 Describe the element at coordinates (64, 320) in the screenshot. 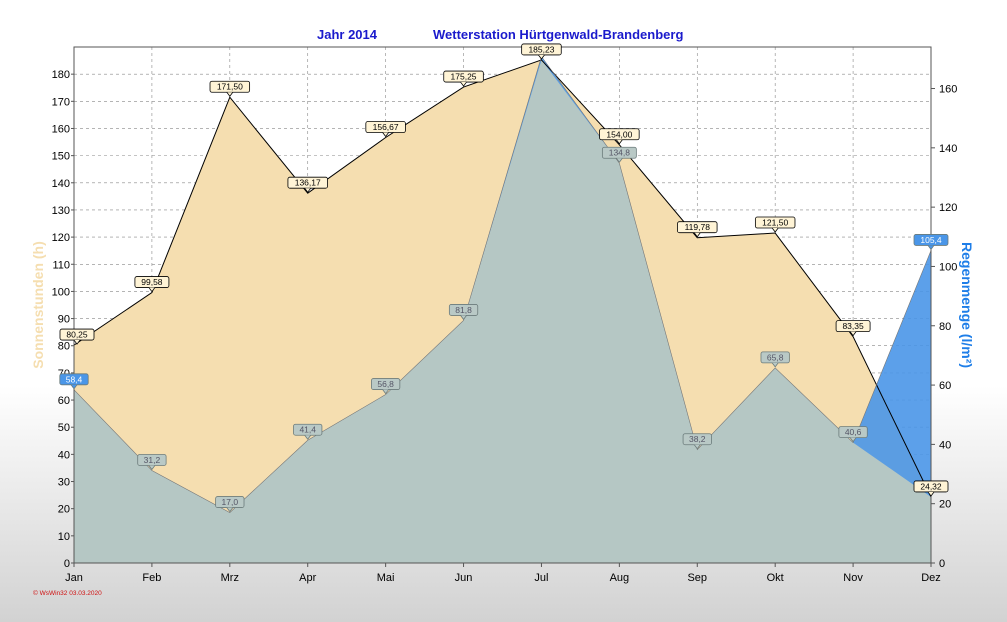

I see `left-tick-label: 90` at that location.